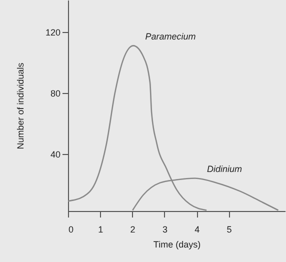 This screenshot has height=262, width=286. I want to click on x-tick-label: 3, so click(165, 229).